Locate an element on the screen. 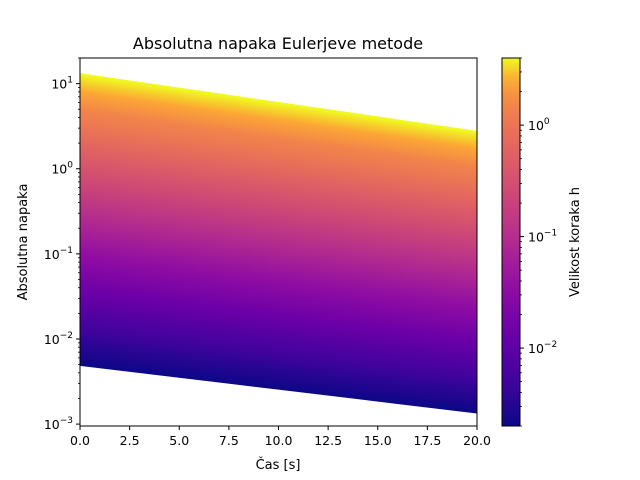 This screenshot has height=480, width=640. series-line is located at coordinates (278, 103).